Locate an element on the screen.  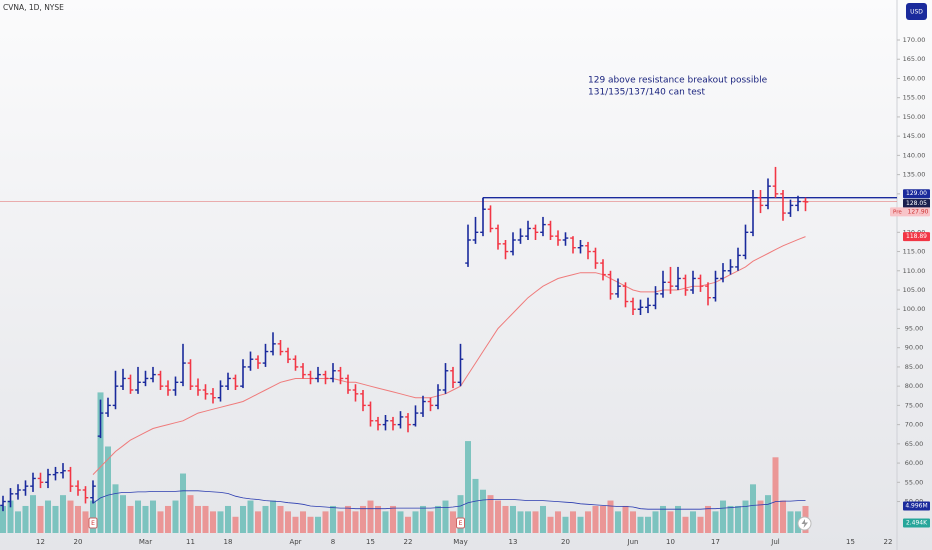
symbol-title: CVNA, 1D, NYSE is located at coordinates (33, 7).